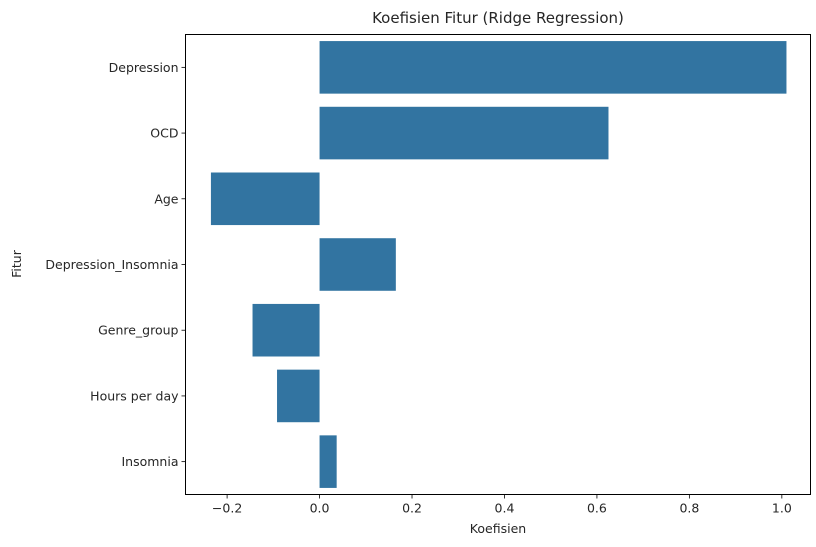 The image size is (816, 547). What do you see at coordinates (138, 330) in the screenshot?
I see `y-tick-label: Genre_group` at bounding box center [138, 330].